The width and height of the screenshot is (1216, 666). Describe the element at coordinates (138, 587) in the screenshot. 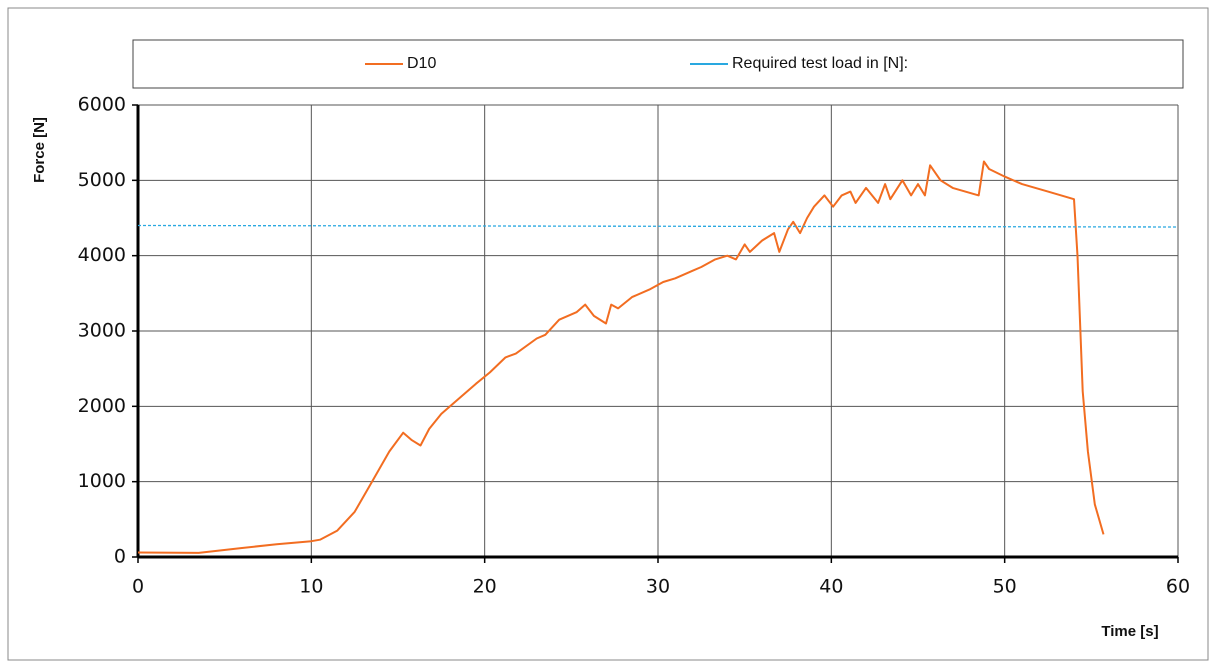

I see `x-tick-label: 0` at that location.